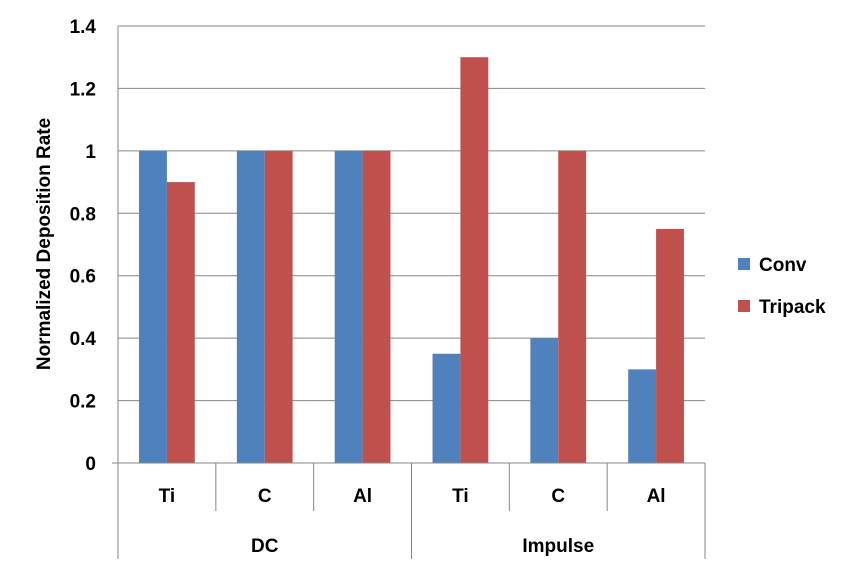  What do you see at coordinates (792, 307) in the screenshot?
I see `legend-label-tripack: Tripack` at bounding box center [792, 307].